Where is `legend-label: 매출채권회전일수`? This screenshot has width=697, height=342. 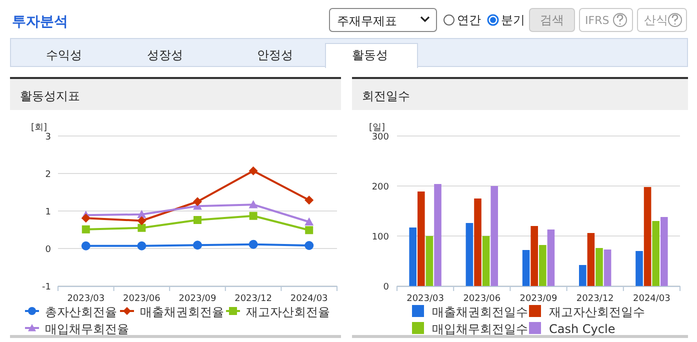 legend-label: 매출채권회전일수 is located at coordinates (480, 312).